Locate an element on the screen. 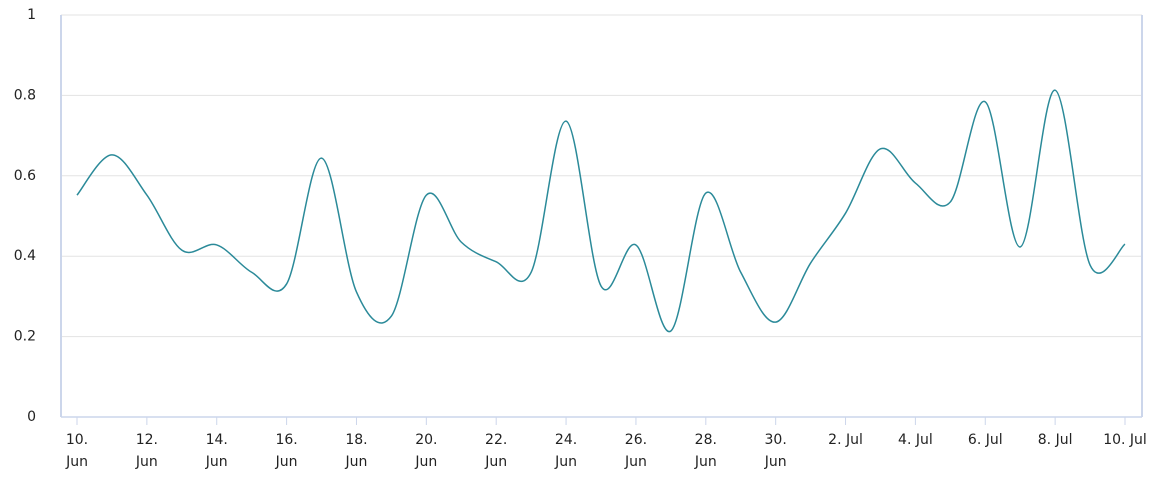 The image size is (1158, 486). x-tick-label: 22. Jun is located at coordinates (496, 451).